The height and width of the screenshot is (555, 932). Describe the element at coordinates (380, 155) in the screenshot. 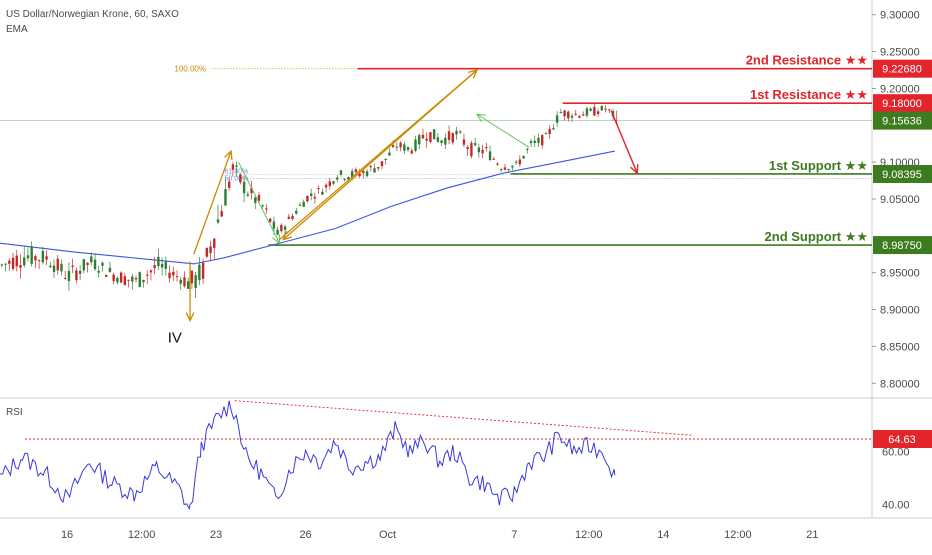

I see `projection-arrow-return-shaft` at that location.